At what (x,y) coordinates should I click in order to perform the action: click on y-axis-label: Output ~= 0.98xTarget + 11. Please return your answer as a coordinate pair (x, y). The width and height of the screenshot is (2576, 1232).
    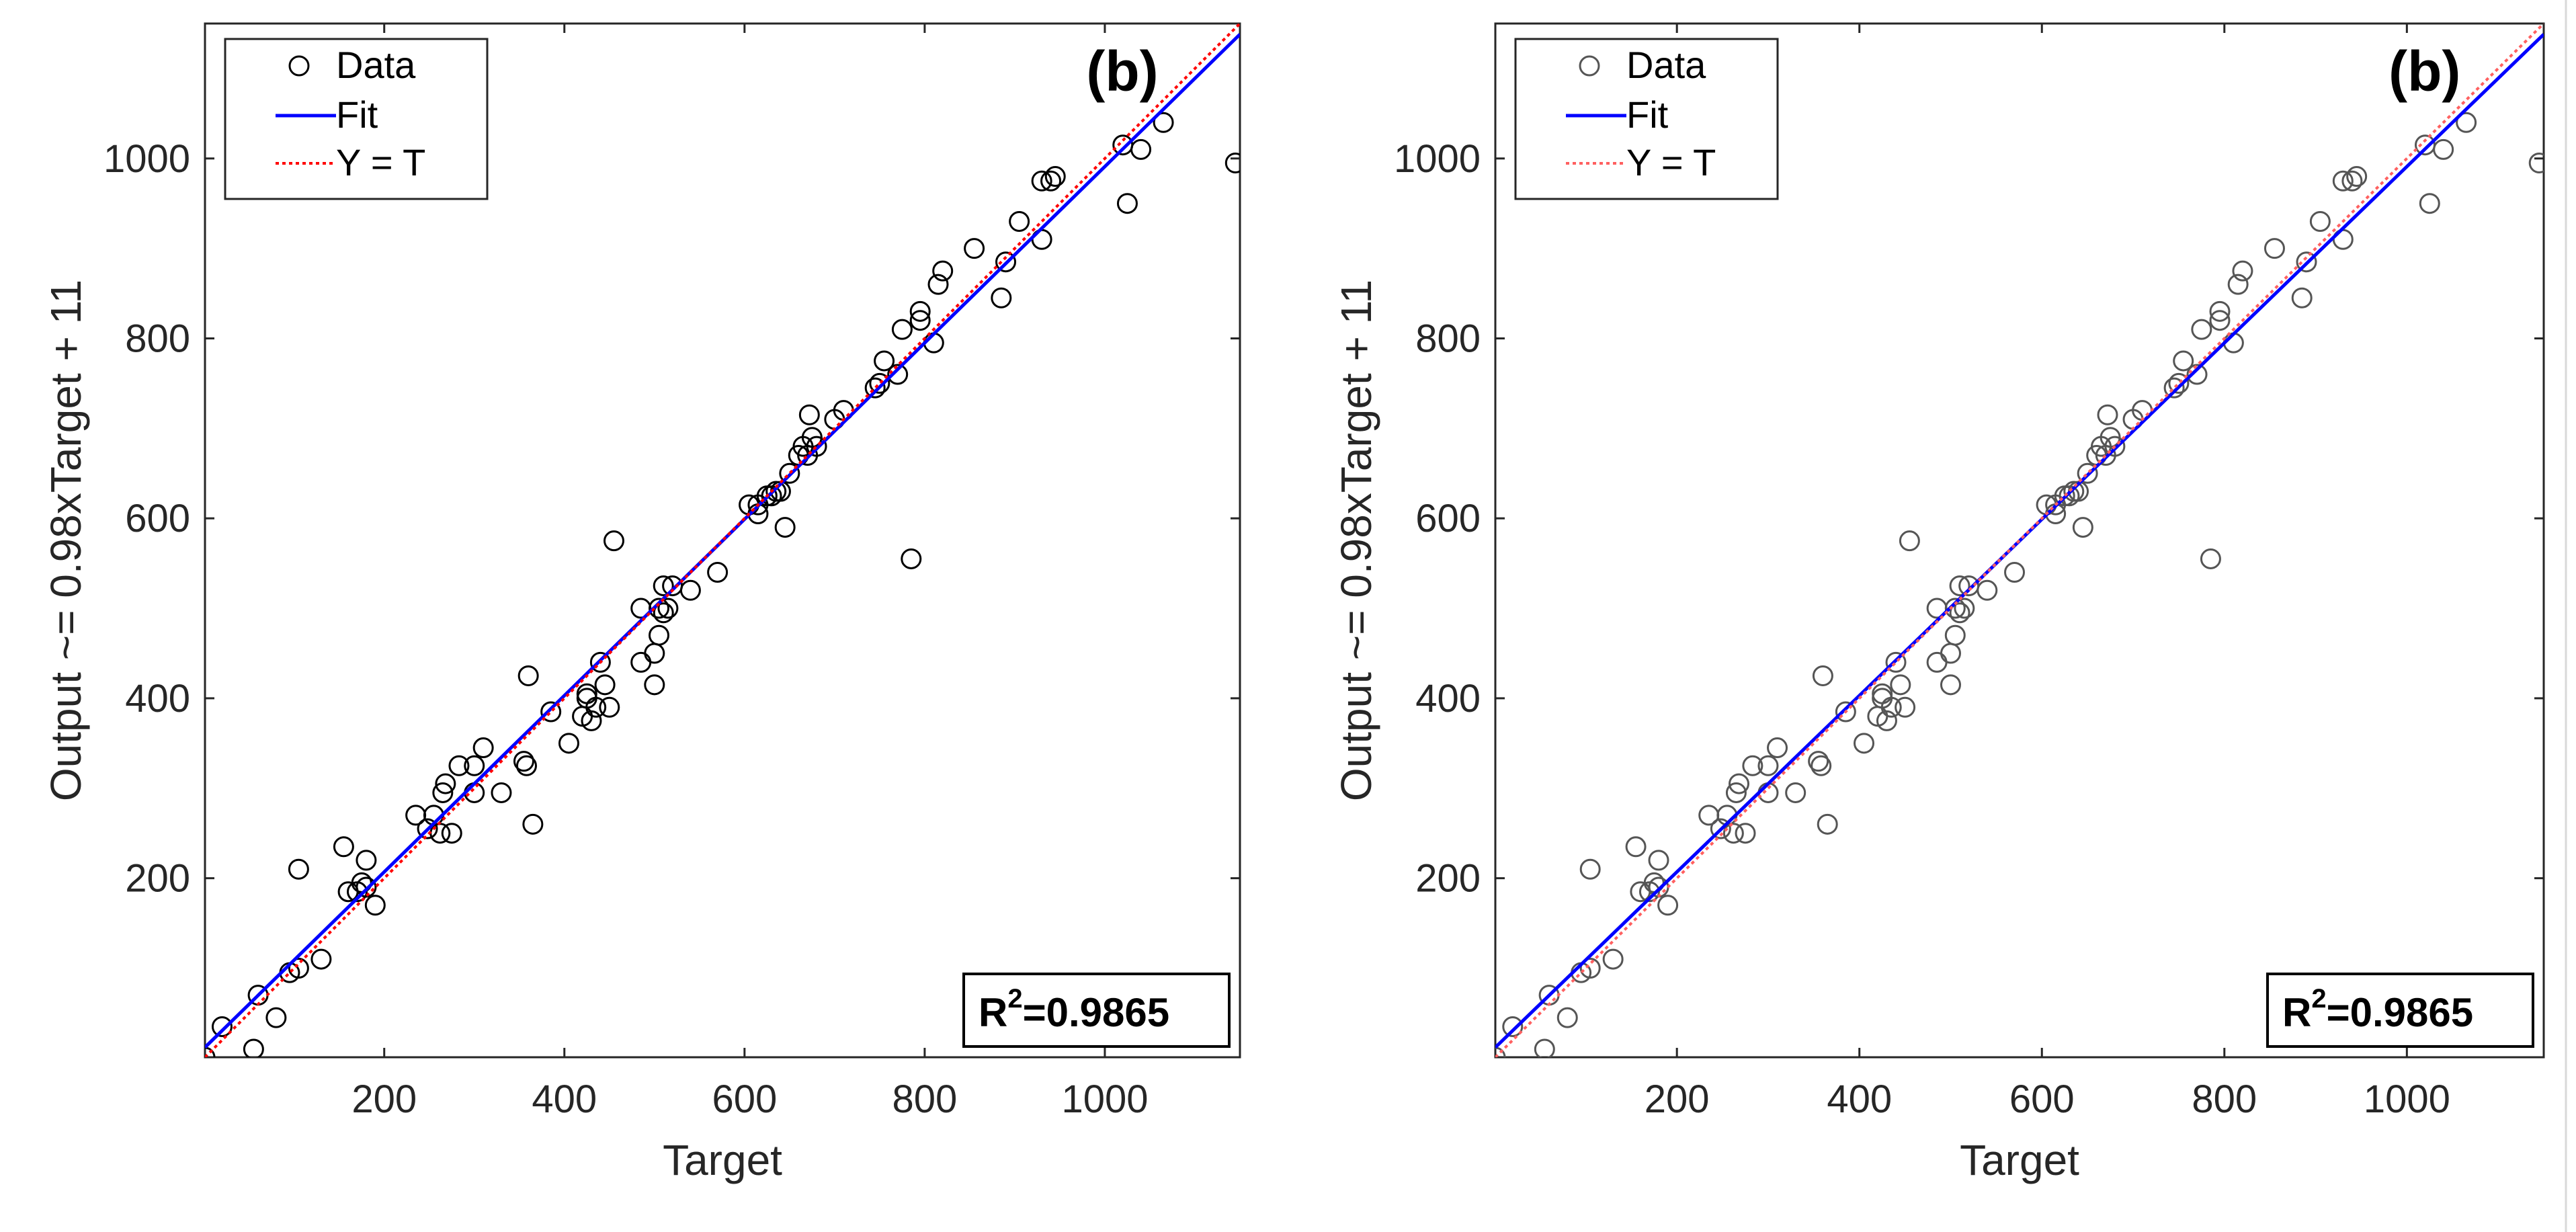
    Looking at the image, I should click on (66, 540).